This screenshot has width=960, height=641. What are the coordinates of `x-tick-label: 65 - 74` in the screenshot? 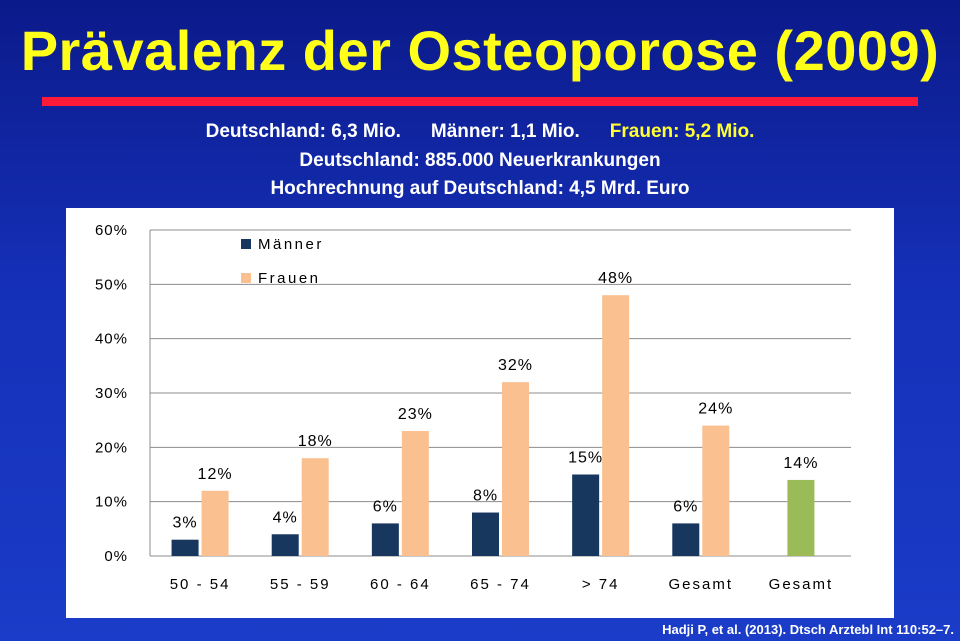 It's located at (500, 584).